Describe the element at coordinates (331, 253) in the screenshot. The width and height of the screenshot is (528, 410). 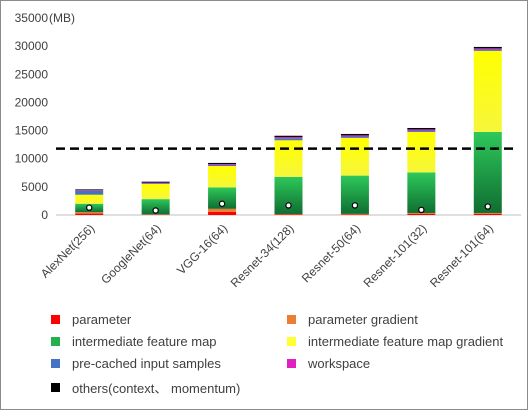
I see `x-tick-label: Resnet-50(64)` at that location.